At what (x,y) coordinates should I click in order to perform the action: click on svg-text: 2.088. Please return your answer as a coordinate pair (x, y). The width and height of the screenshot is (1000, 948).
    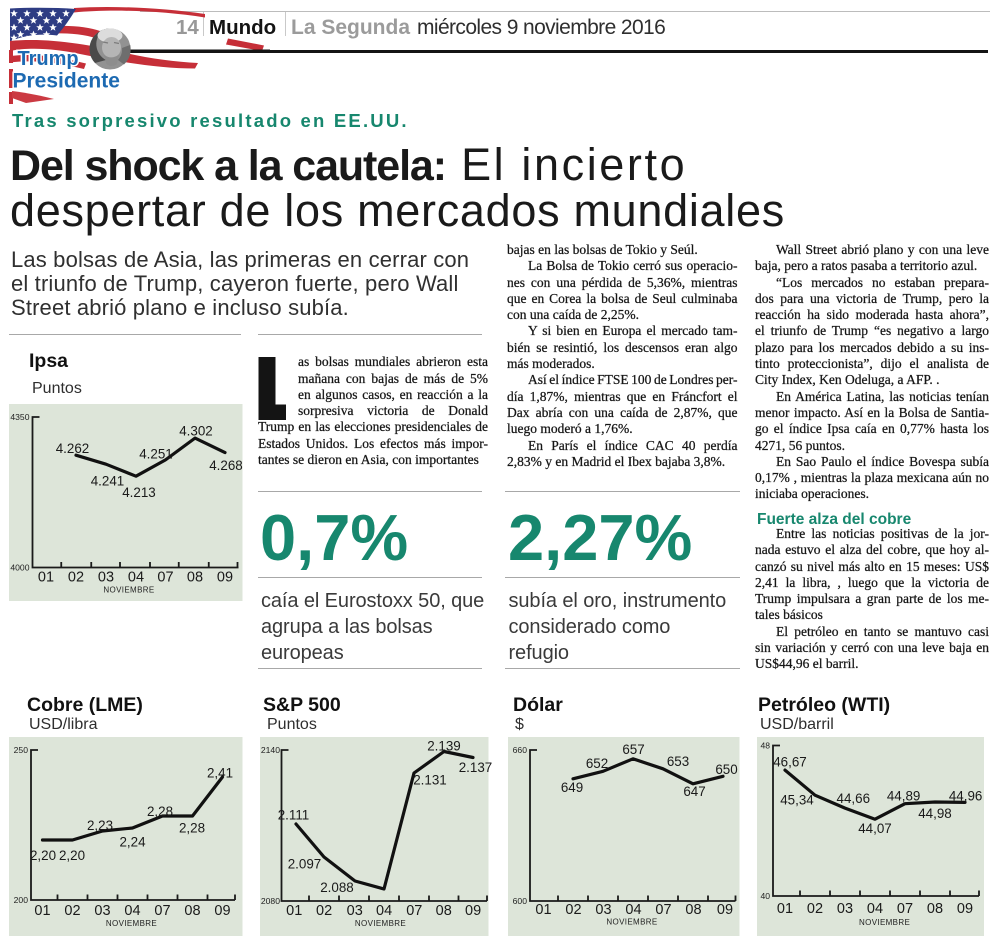
    Looking at the image, I should click on (337, 887).